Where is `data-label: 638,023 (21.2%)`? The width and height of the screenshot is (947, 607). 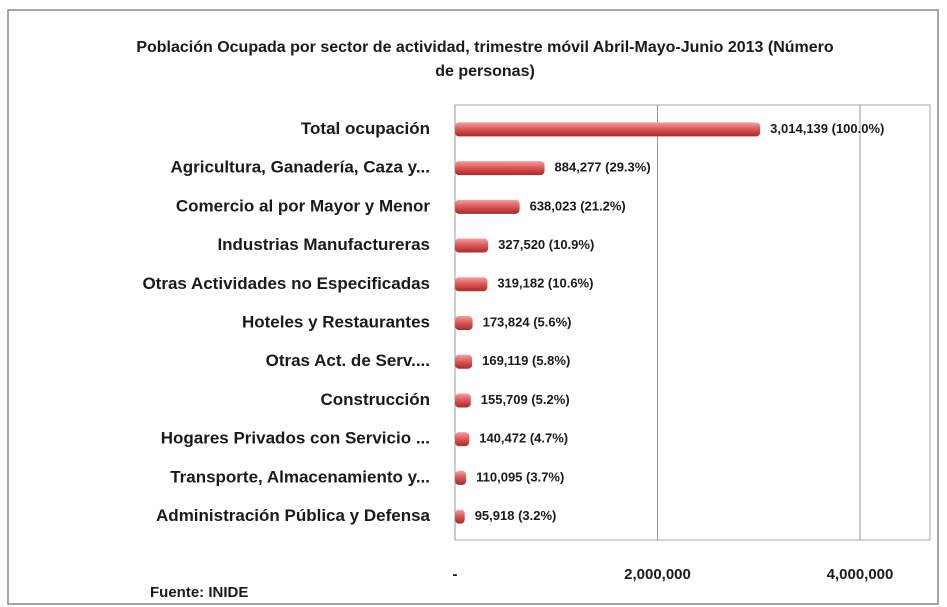 data-label: 638,023 (21.2%) is located at coordinates (578, 205).